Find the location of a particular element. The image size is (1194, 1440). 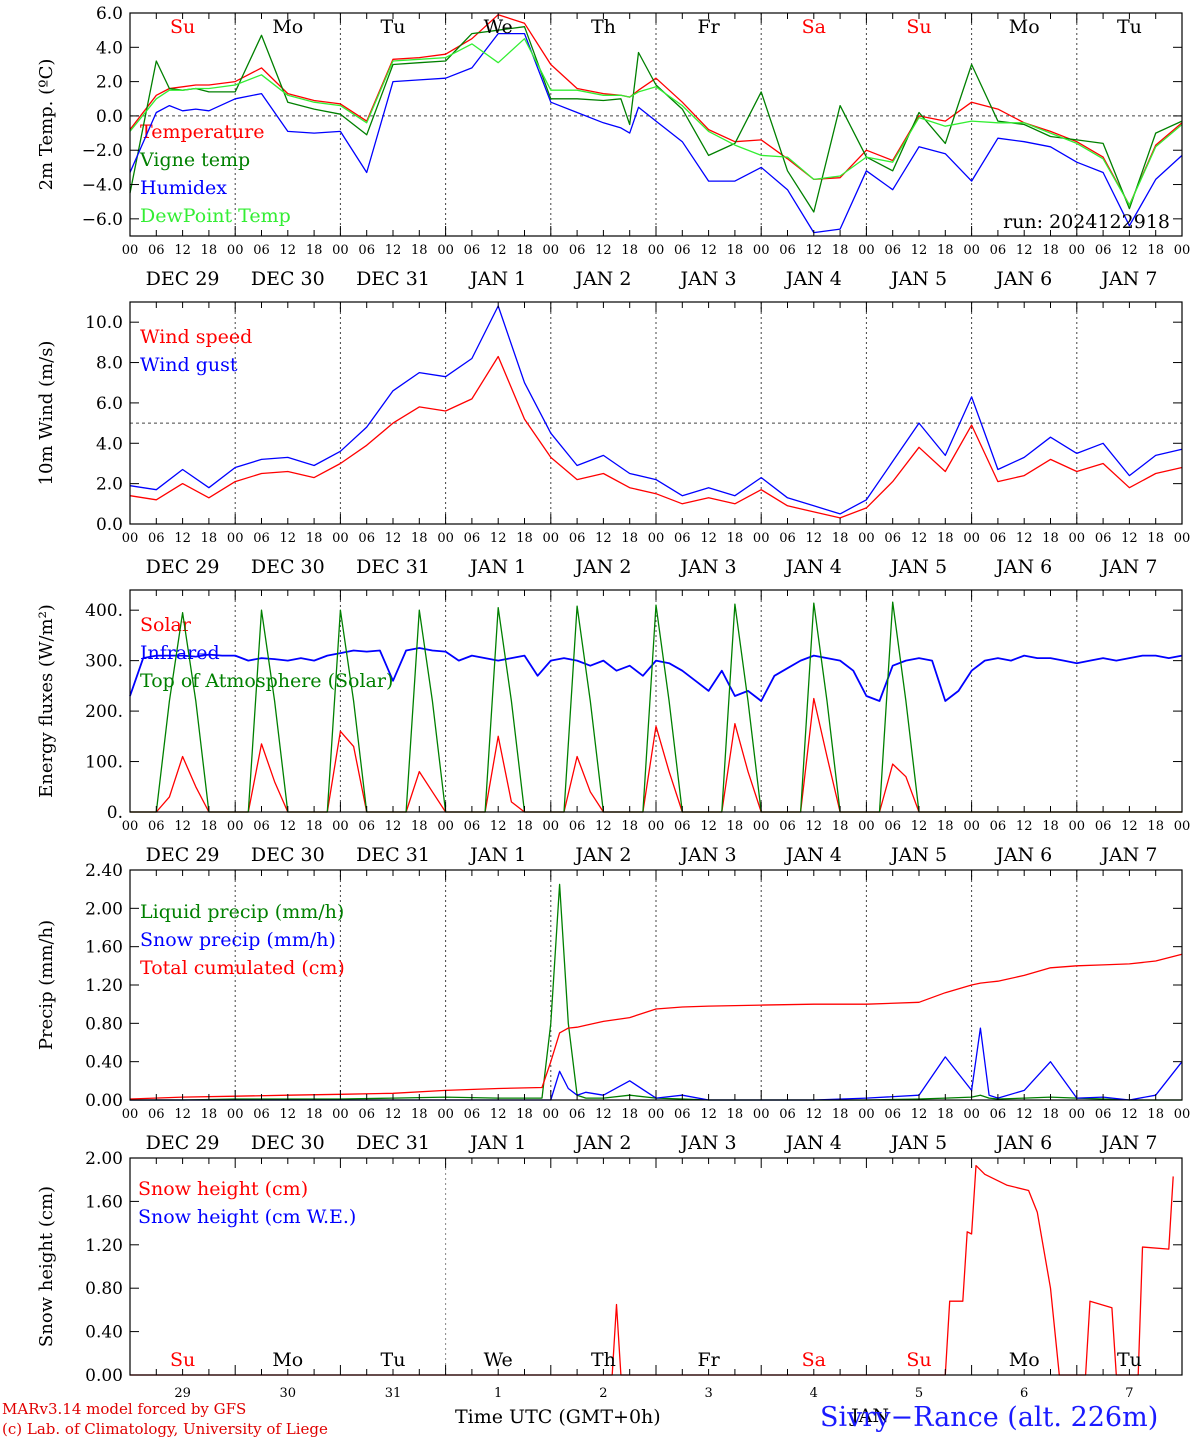

weekday-label: We is located at coordinates (498, 1360).